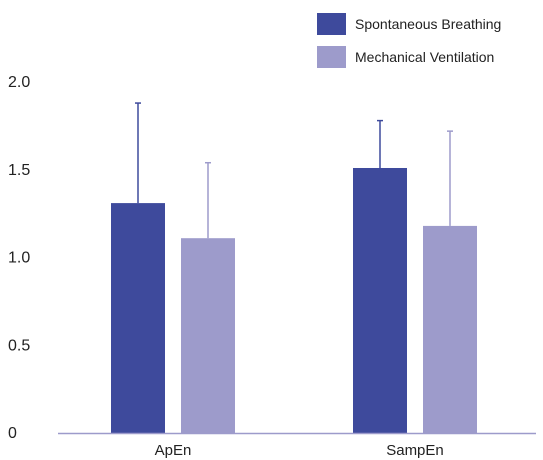 The image size is (543, 460). I want to click on legend-label: Mechanical Ventilation, so click(424, 57).